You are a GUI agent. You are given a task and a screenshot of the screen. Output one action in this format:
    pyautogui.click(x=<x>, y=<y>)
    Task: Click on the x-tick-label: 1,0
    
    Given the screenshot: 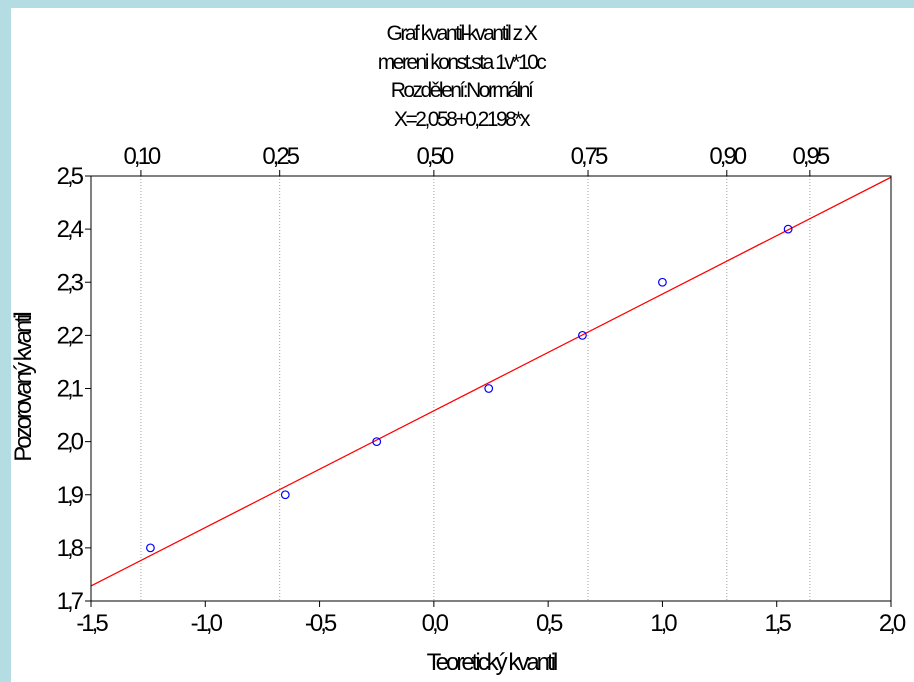 What is the action you would take?
    pyautogui.click(x=663, y=623)
    